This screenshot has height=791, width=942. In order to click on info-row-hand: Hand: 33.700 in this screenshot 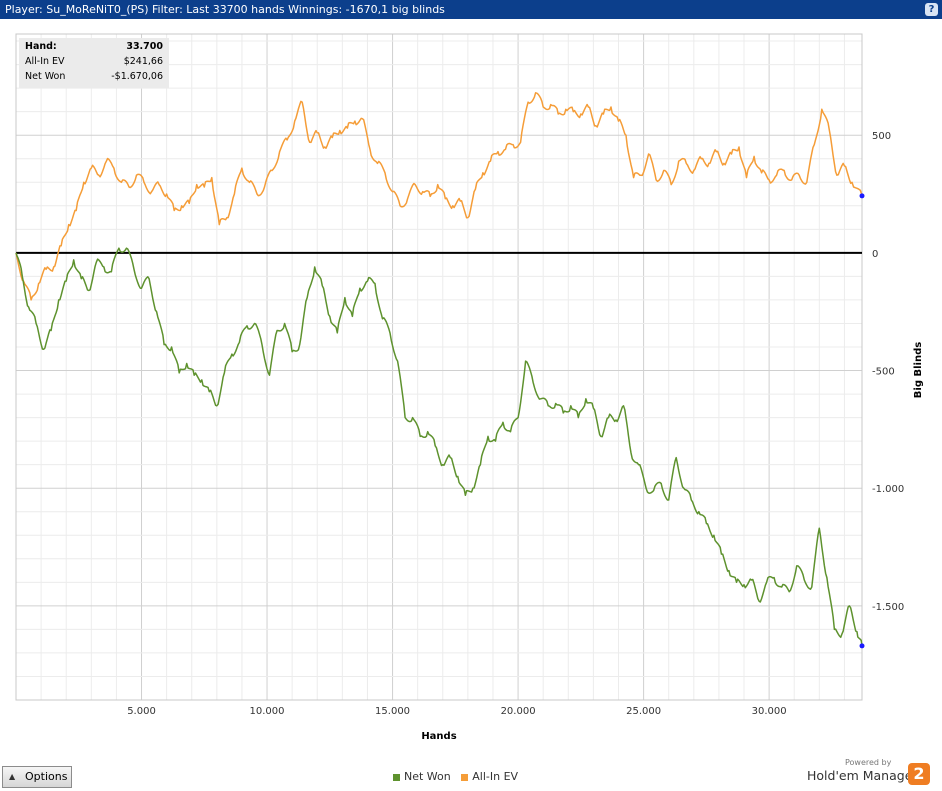, I will do `click(94, 47)`.